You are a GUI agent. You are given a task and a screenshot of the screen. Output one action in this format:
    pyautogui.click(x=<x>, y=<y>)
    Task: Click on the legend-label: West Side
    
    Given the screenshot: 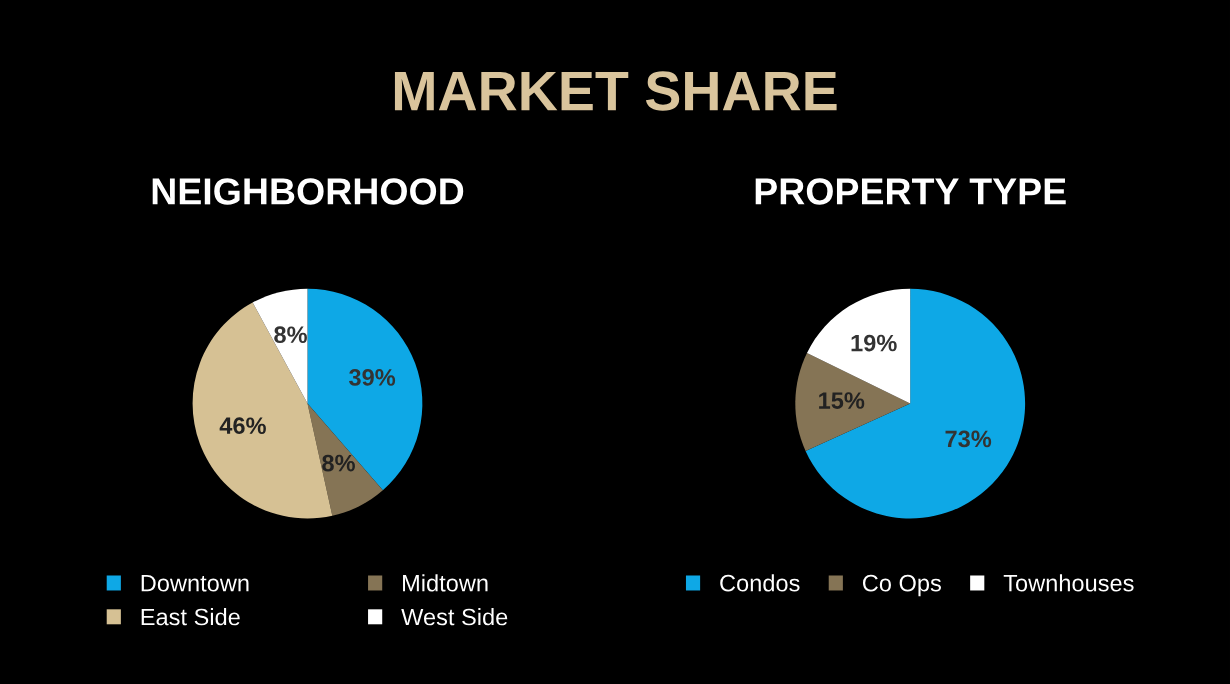 What is the action you would take?
    pyautogui.click(x=454, y=617)
    